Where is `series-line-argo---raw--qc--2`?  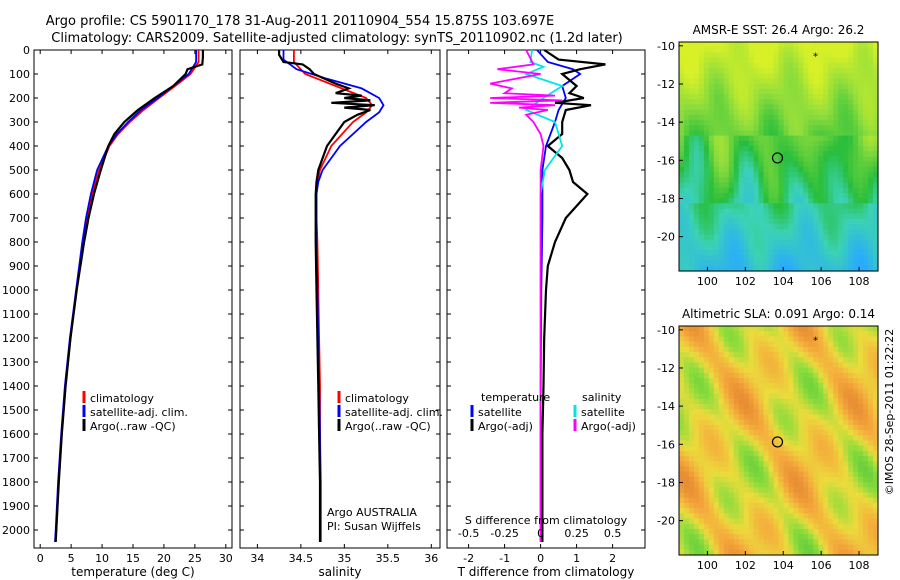
series-line-argo---raw--qc--2 is located at coordinates (129, 296).